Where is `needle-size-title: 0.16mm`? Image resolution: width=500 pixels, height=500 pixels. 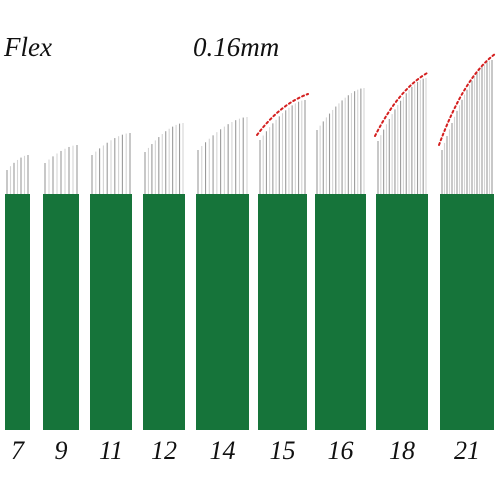 needle-size-title: 0.16mm is located at coordinates (236, 47).